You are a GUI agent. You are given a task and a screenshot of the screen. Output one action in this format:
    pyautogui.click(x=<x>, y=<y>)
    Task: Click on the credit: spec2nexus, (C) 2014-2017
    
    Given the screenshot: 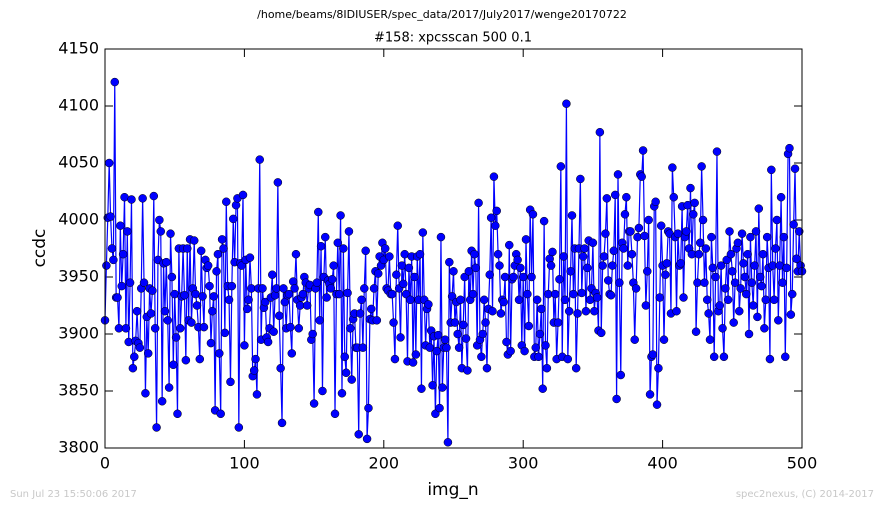 What is the action you would take?
    pyautogui.click(x=805, y=494)
    